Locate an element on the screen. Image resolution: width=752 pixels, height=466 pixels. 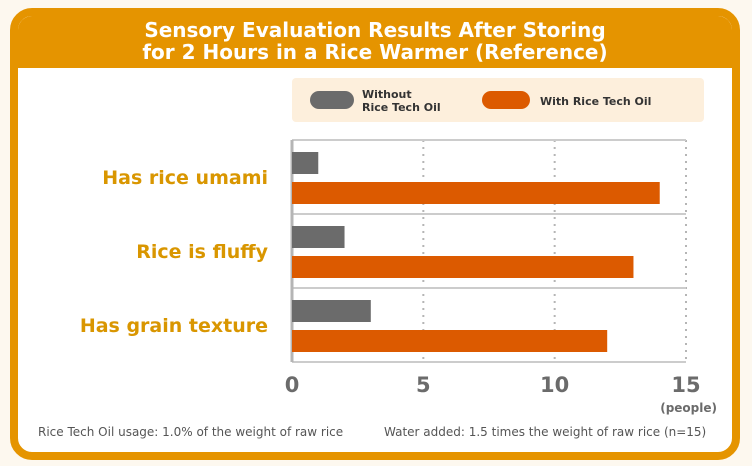
x-tick-label-5: 5 is located at coordinates (423, 385).